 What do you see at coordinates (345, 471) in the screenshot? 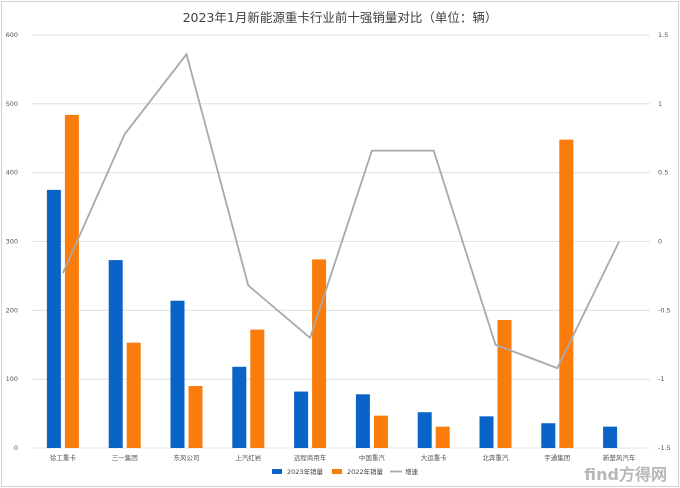
I see `legend: 2023年销量 2022年销量 增速` at bounding box center [345, 471].